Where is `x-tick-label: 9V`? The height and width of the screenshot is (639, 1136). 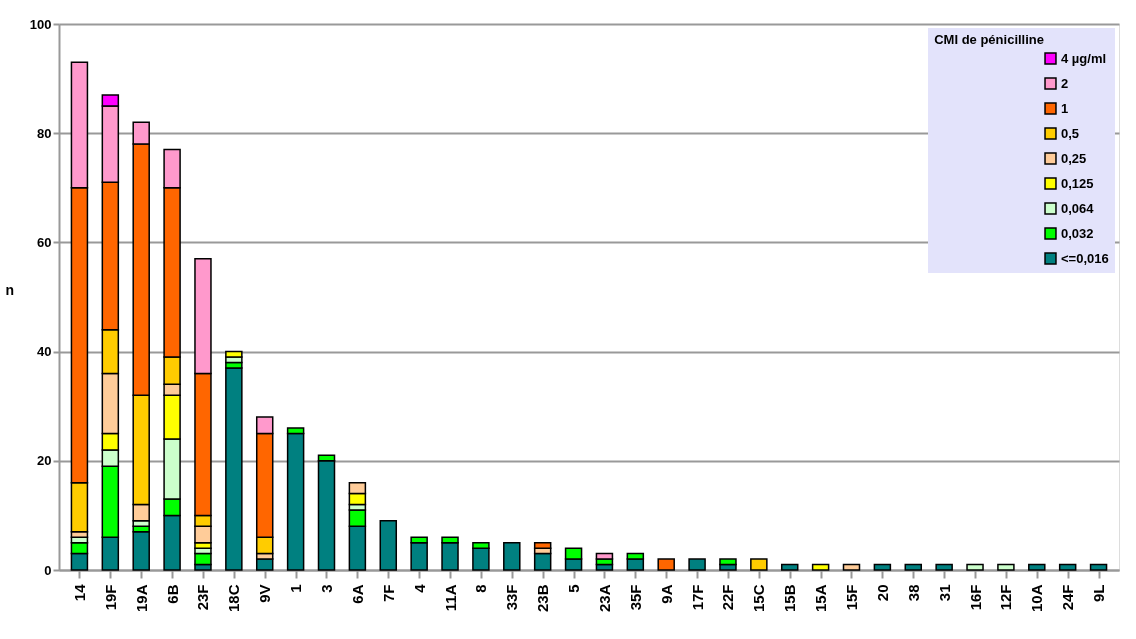 x-tick-label: 9V is located at coordinates (265, 593).